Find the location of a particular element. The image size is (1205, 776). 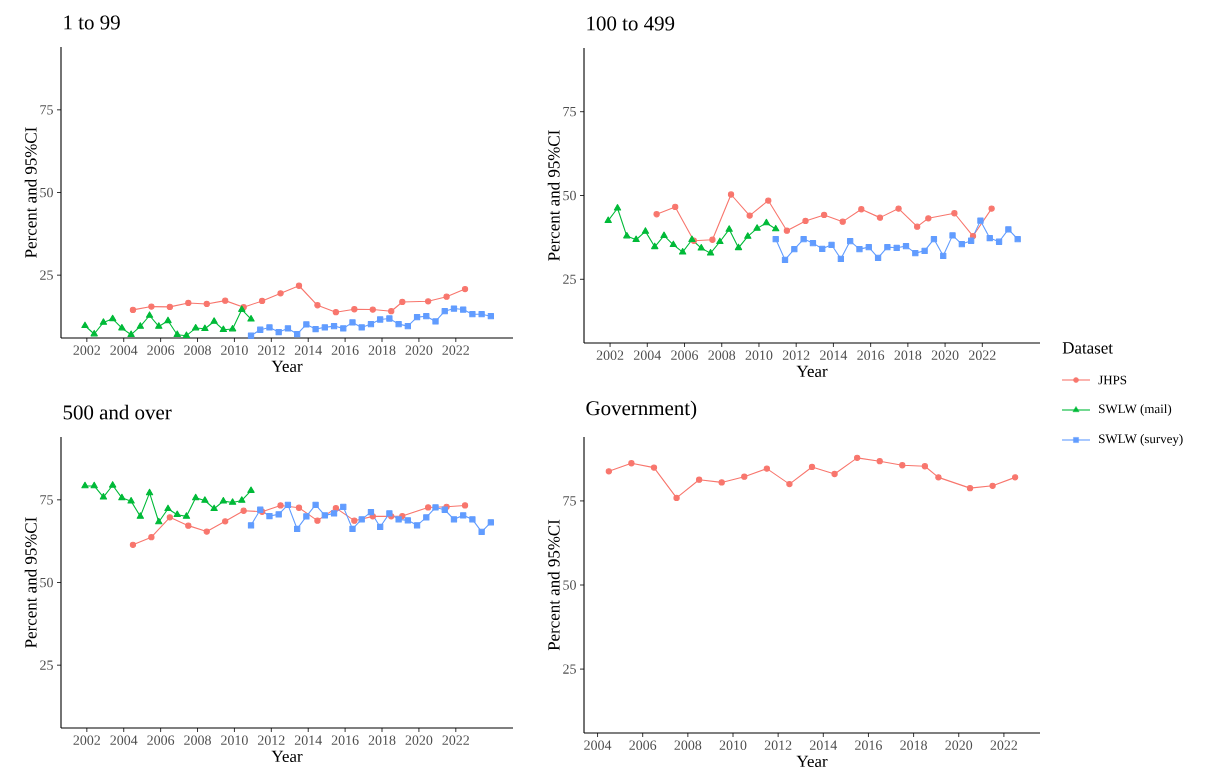

legend-label: SWLW (mail) is located at coordinates (1135, 410).